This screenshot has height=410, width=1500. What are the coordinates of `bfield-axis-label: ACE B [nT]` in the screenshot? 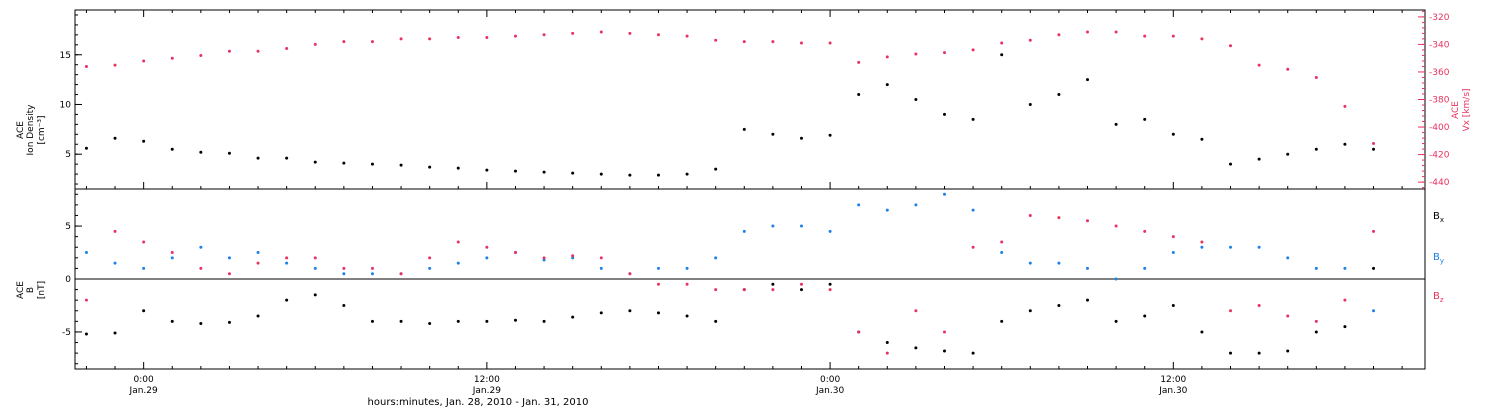 It's located at (31, 290).